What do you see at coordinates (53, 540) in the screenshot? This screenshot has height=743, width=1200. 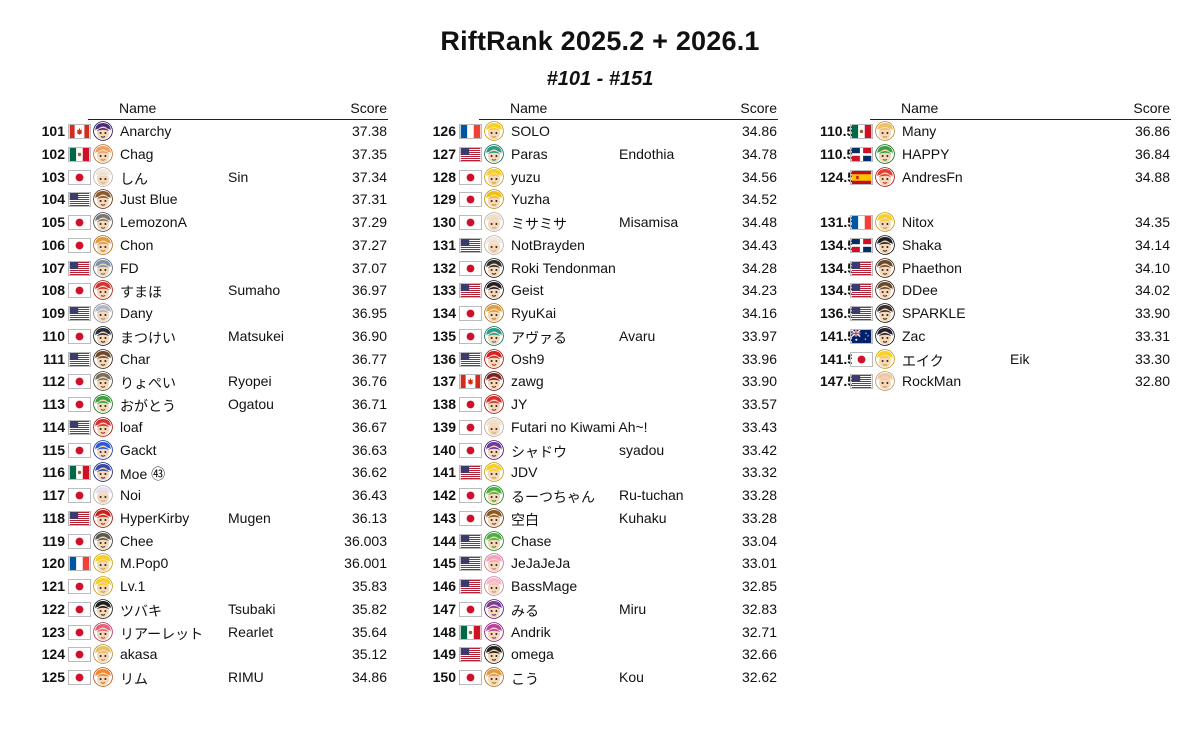 I see `rank-number: 119` at bounding box center [53, 540].